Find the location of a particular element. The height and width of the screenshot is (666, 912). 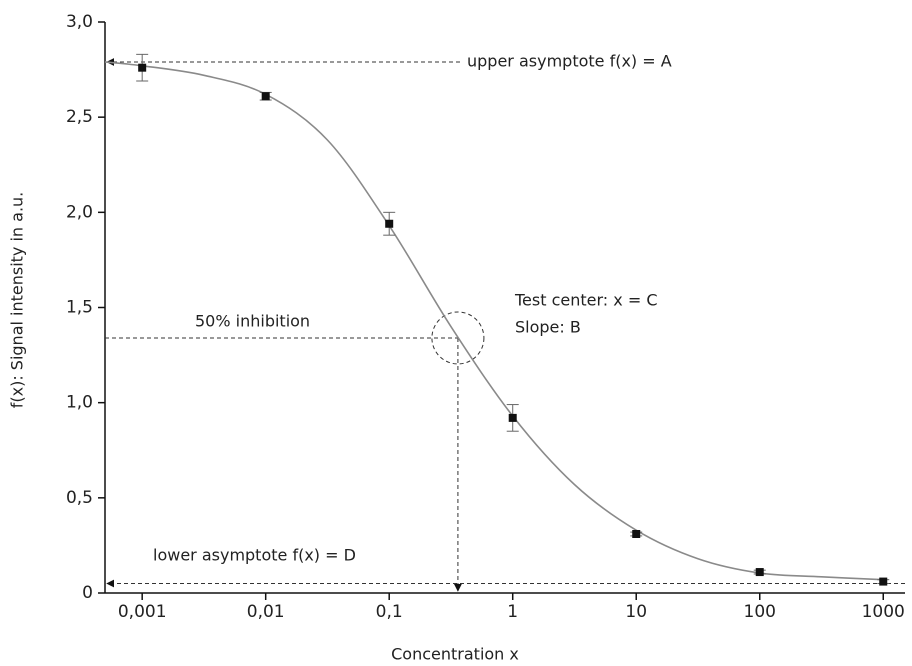

x-tick-label: 1 is located at coordinates (512, 612).